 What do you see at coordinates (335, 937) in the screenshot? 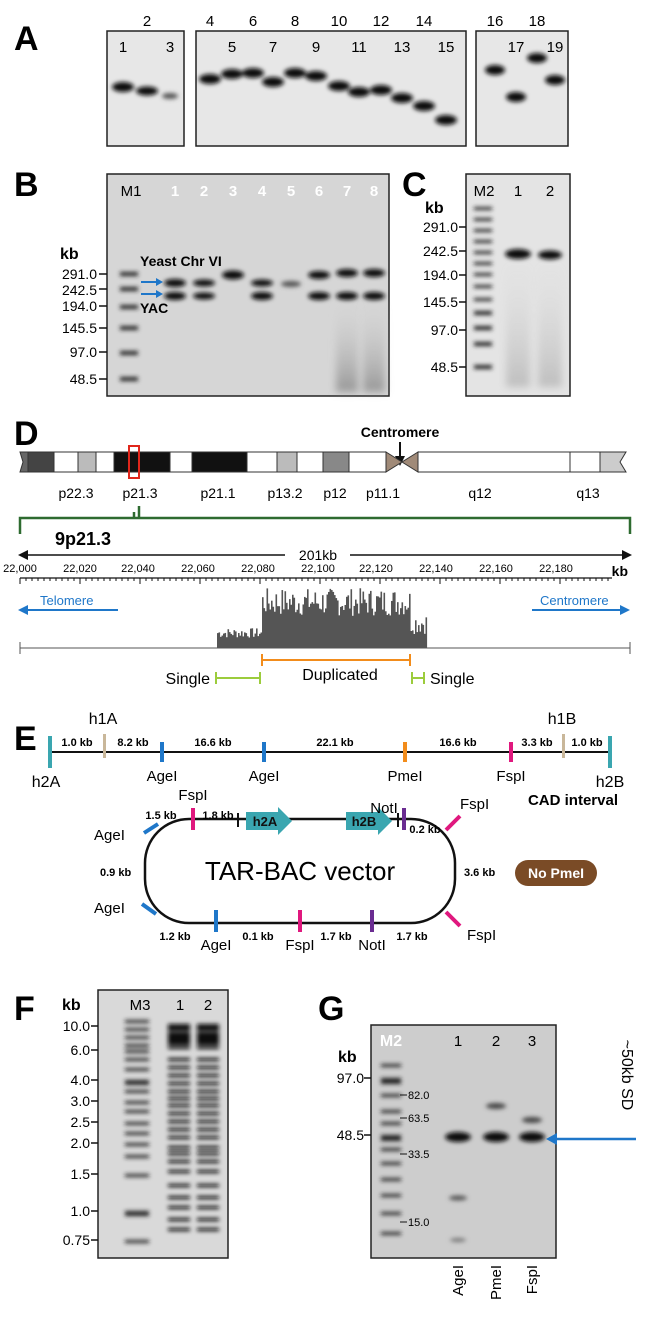
I see `distance-label: 1.7 kb` at bounding box center [335, 937].